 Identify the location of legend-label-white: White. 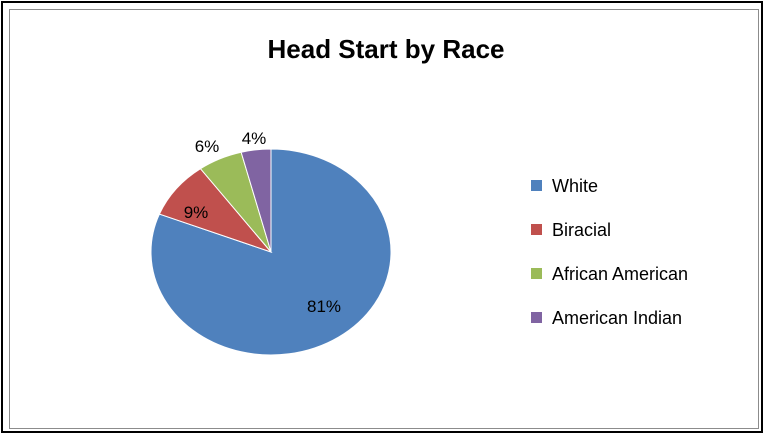
(575, 186).